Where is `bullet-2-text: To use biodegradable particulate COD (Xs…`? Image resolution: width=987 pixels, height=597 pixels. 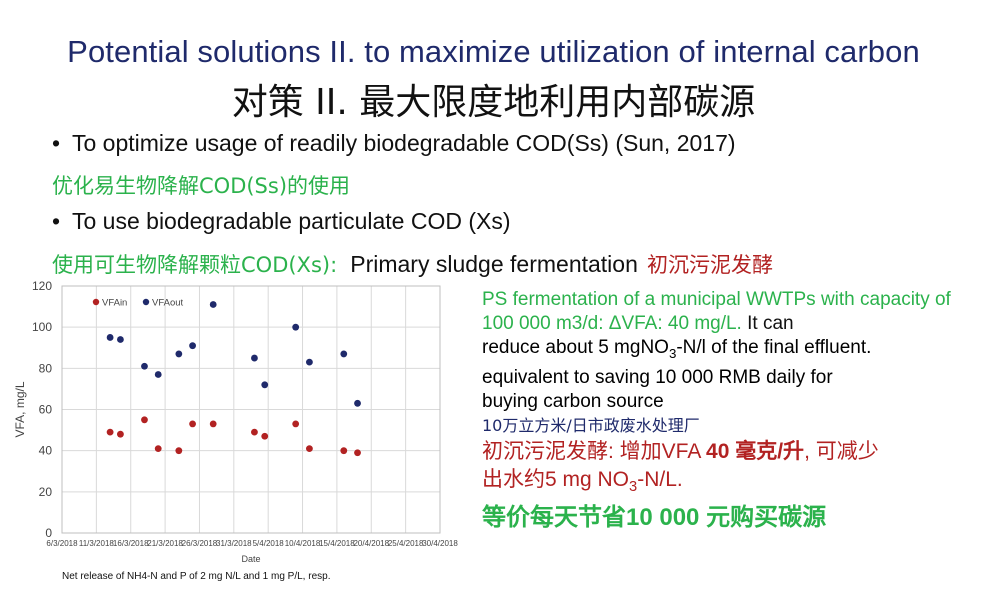 bullet-2-text: To use biodegradable particulate COD (Xs… is located at coordinates (291, 221).